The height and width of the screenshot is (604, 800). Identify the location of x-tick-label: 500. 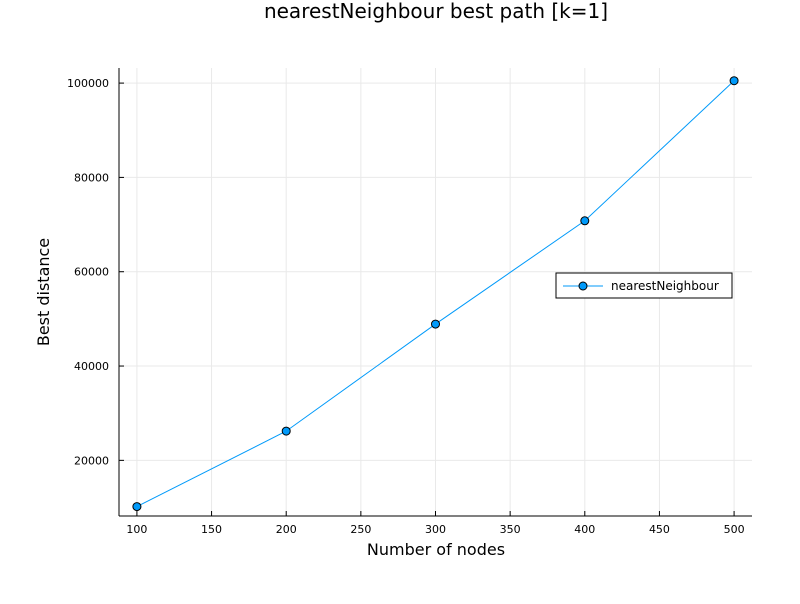
(734, 529).